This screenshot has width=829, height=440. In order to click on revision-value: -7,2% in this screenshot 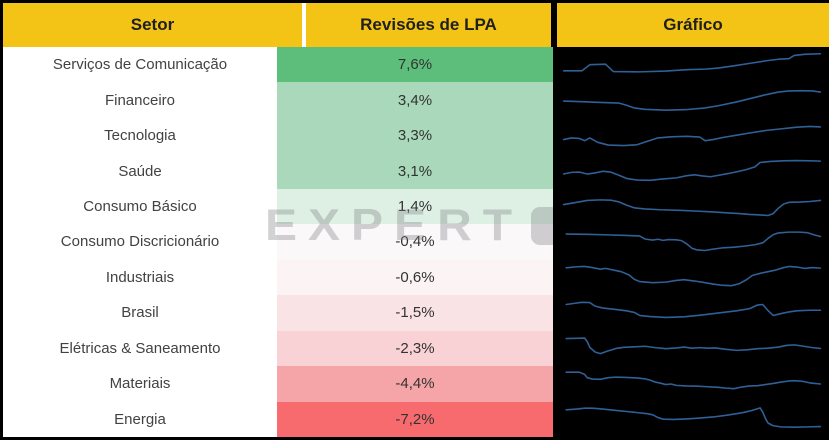, I will do `click(415, 419)`.